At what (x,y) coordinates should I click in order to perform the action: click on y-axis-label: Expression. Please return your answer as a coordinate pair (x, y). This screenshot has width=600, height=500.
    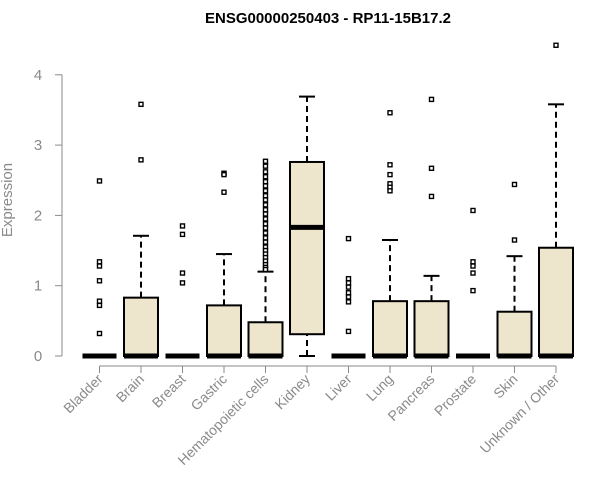
    Looking at the image, I should click on (8, 200).